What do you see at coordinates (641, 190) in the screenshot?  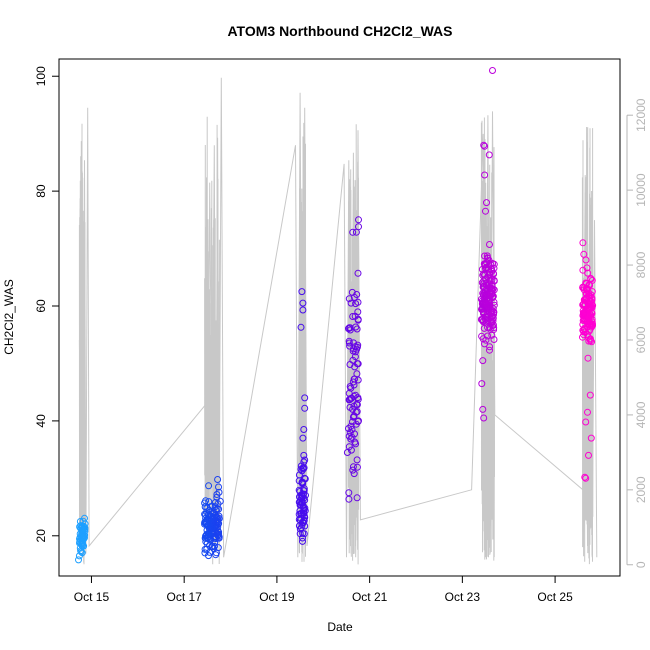 I see `y2-tick-label: 10000` at bounding box center [641, 190].